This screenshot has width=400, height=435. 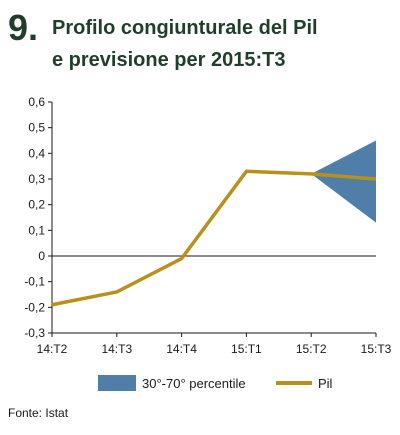 What do you see at coordinates (36, 102) in the screenshot?
I see `y-tick-label: 0,6` at bounding box center [36, 102].